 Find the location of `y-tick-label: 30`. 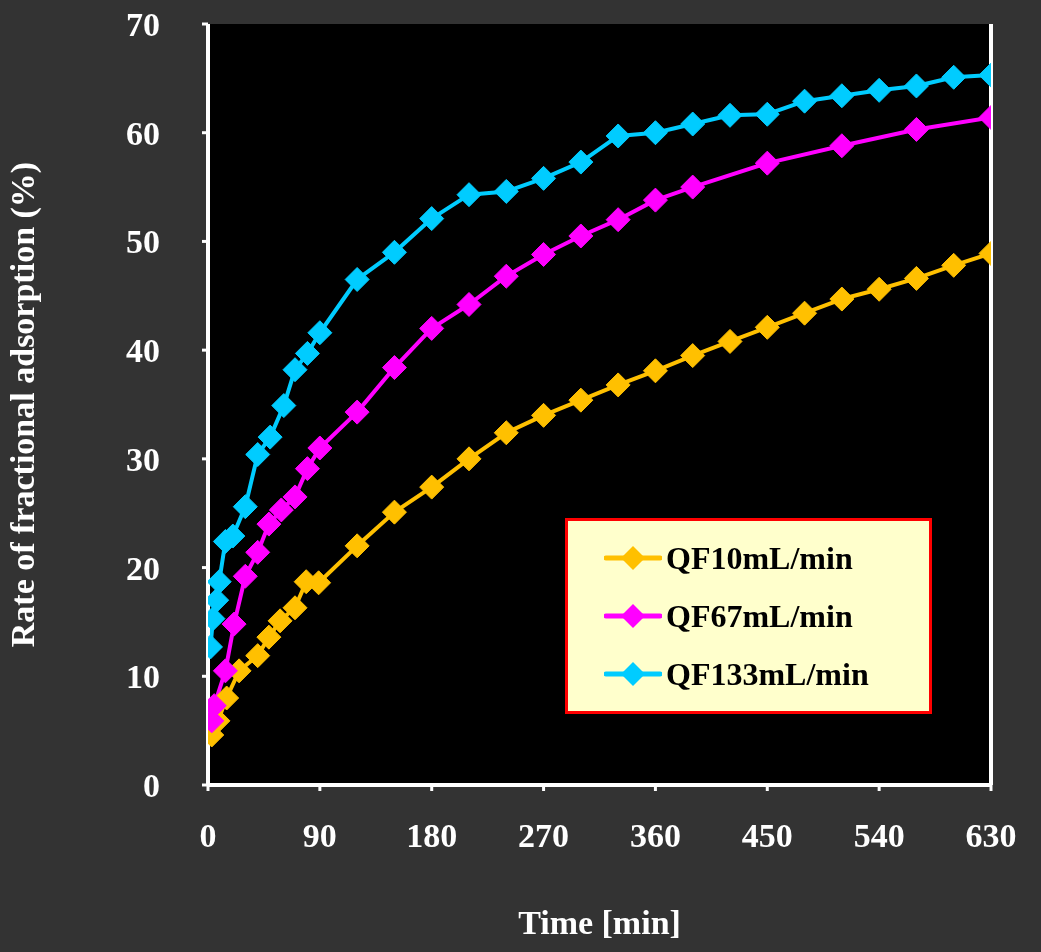

y-tick-label: 30 is located at coordinates (143, 459).